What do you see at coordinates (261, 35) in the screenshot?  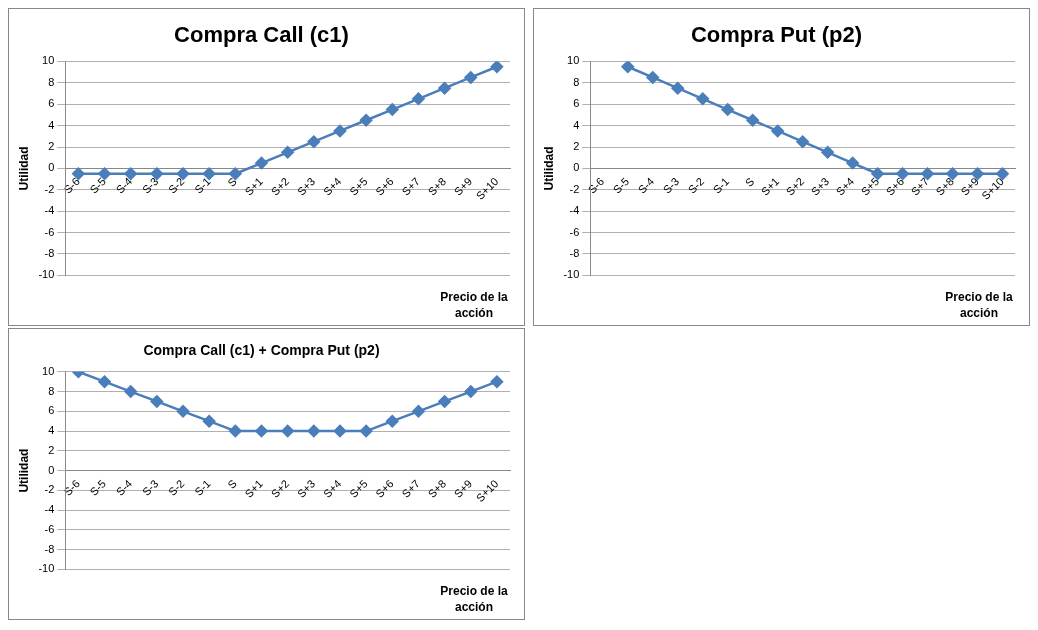 I see `chart-title: Compra Call (c1)` at bounding box center [261, 35].